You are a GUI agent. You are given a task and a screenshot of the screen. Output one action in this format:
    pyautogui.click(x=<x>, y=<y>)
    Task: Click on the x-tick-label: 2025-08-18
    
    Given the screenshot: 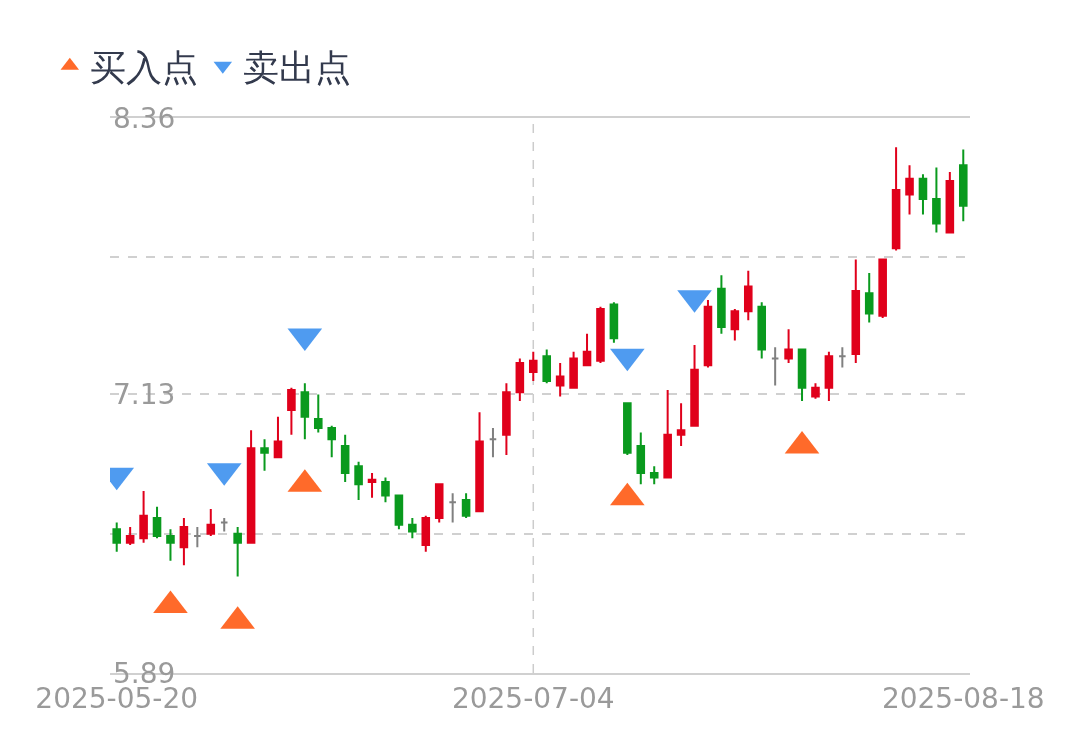 What is the action you would take?
    pyautogui.click(x=963, y=699)
    